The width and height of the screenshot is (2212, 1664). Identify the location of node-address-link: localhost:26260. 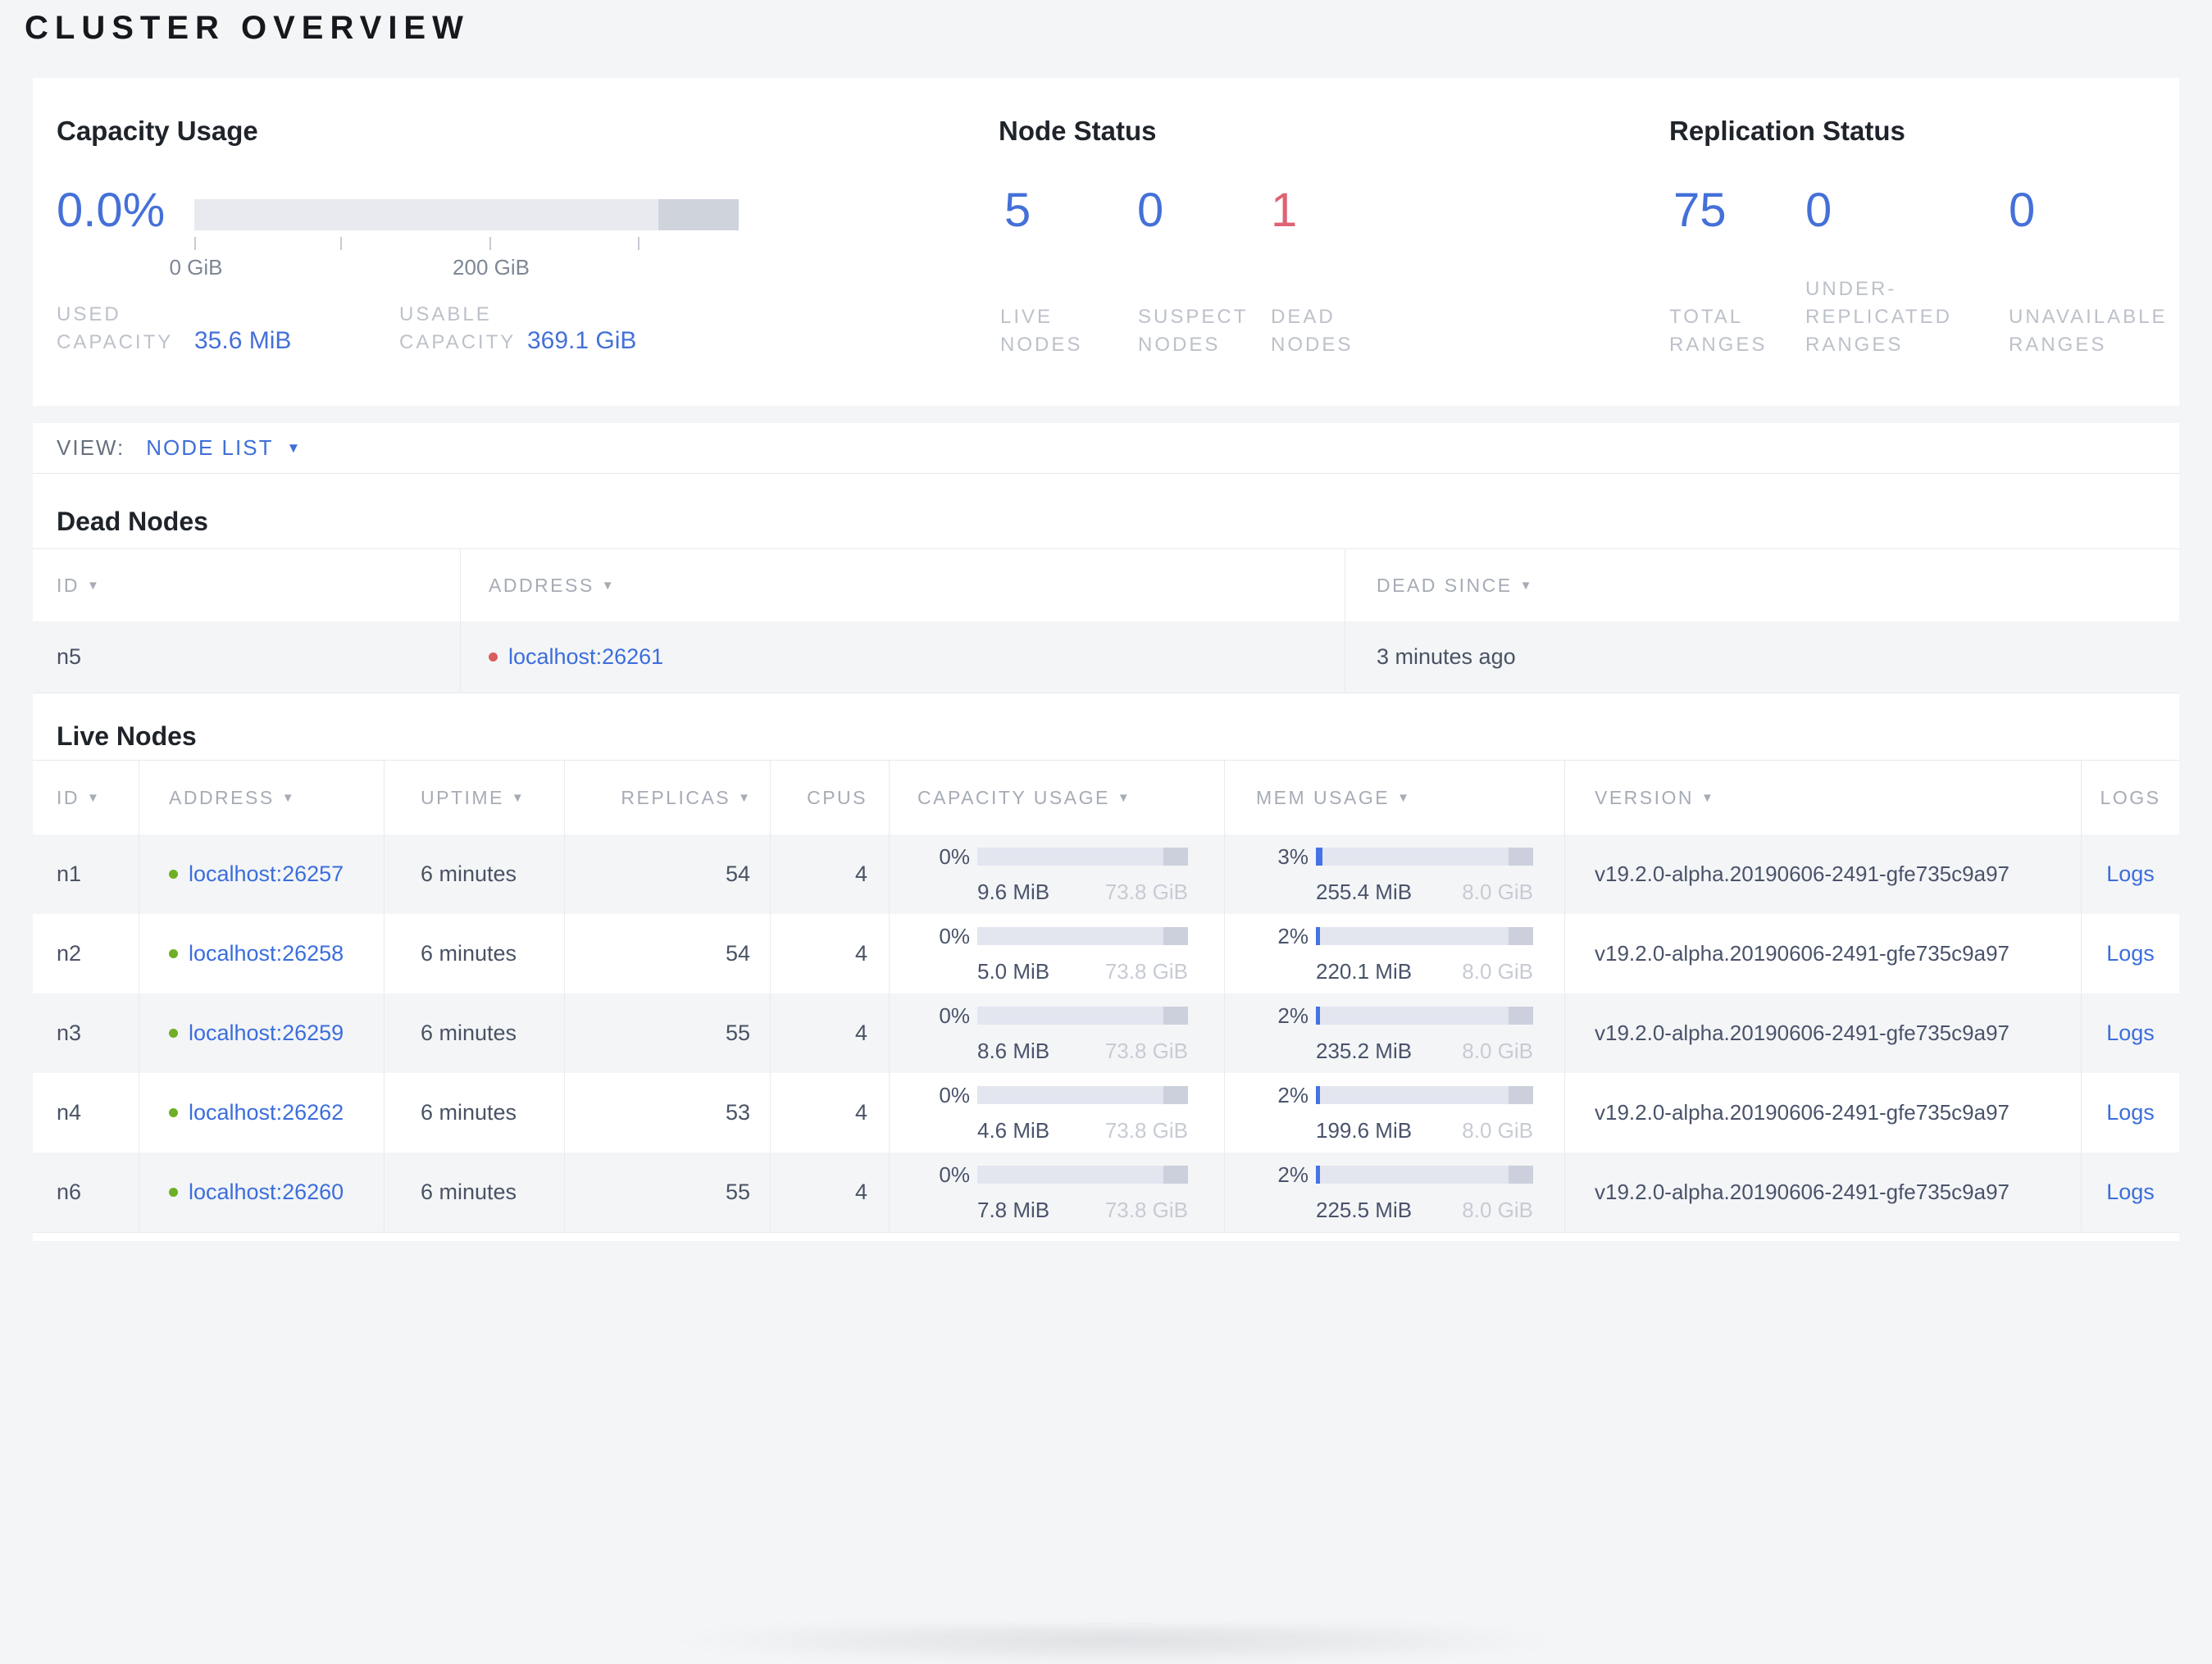
(267, 1192).